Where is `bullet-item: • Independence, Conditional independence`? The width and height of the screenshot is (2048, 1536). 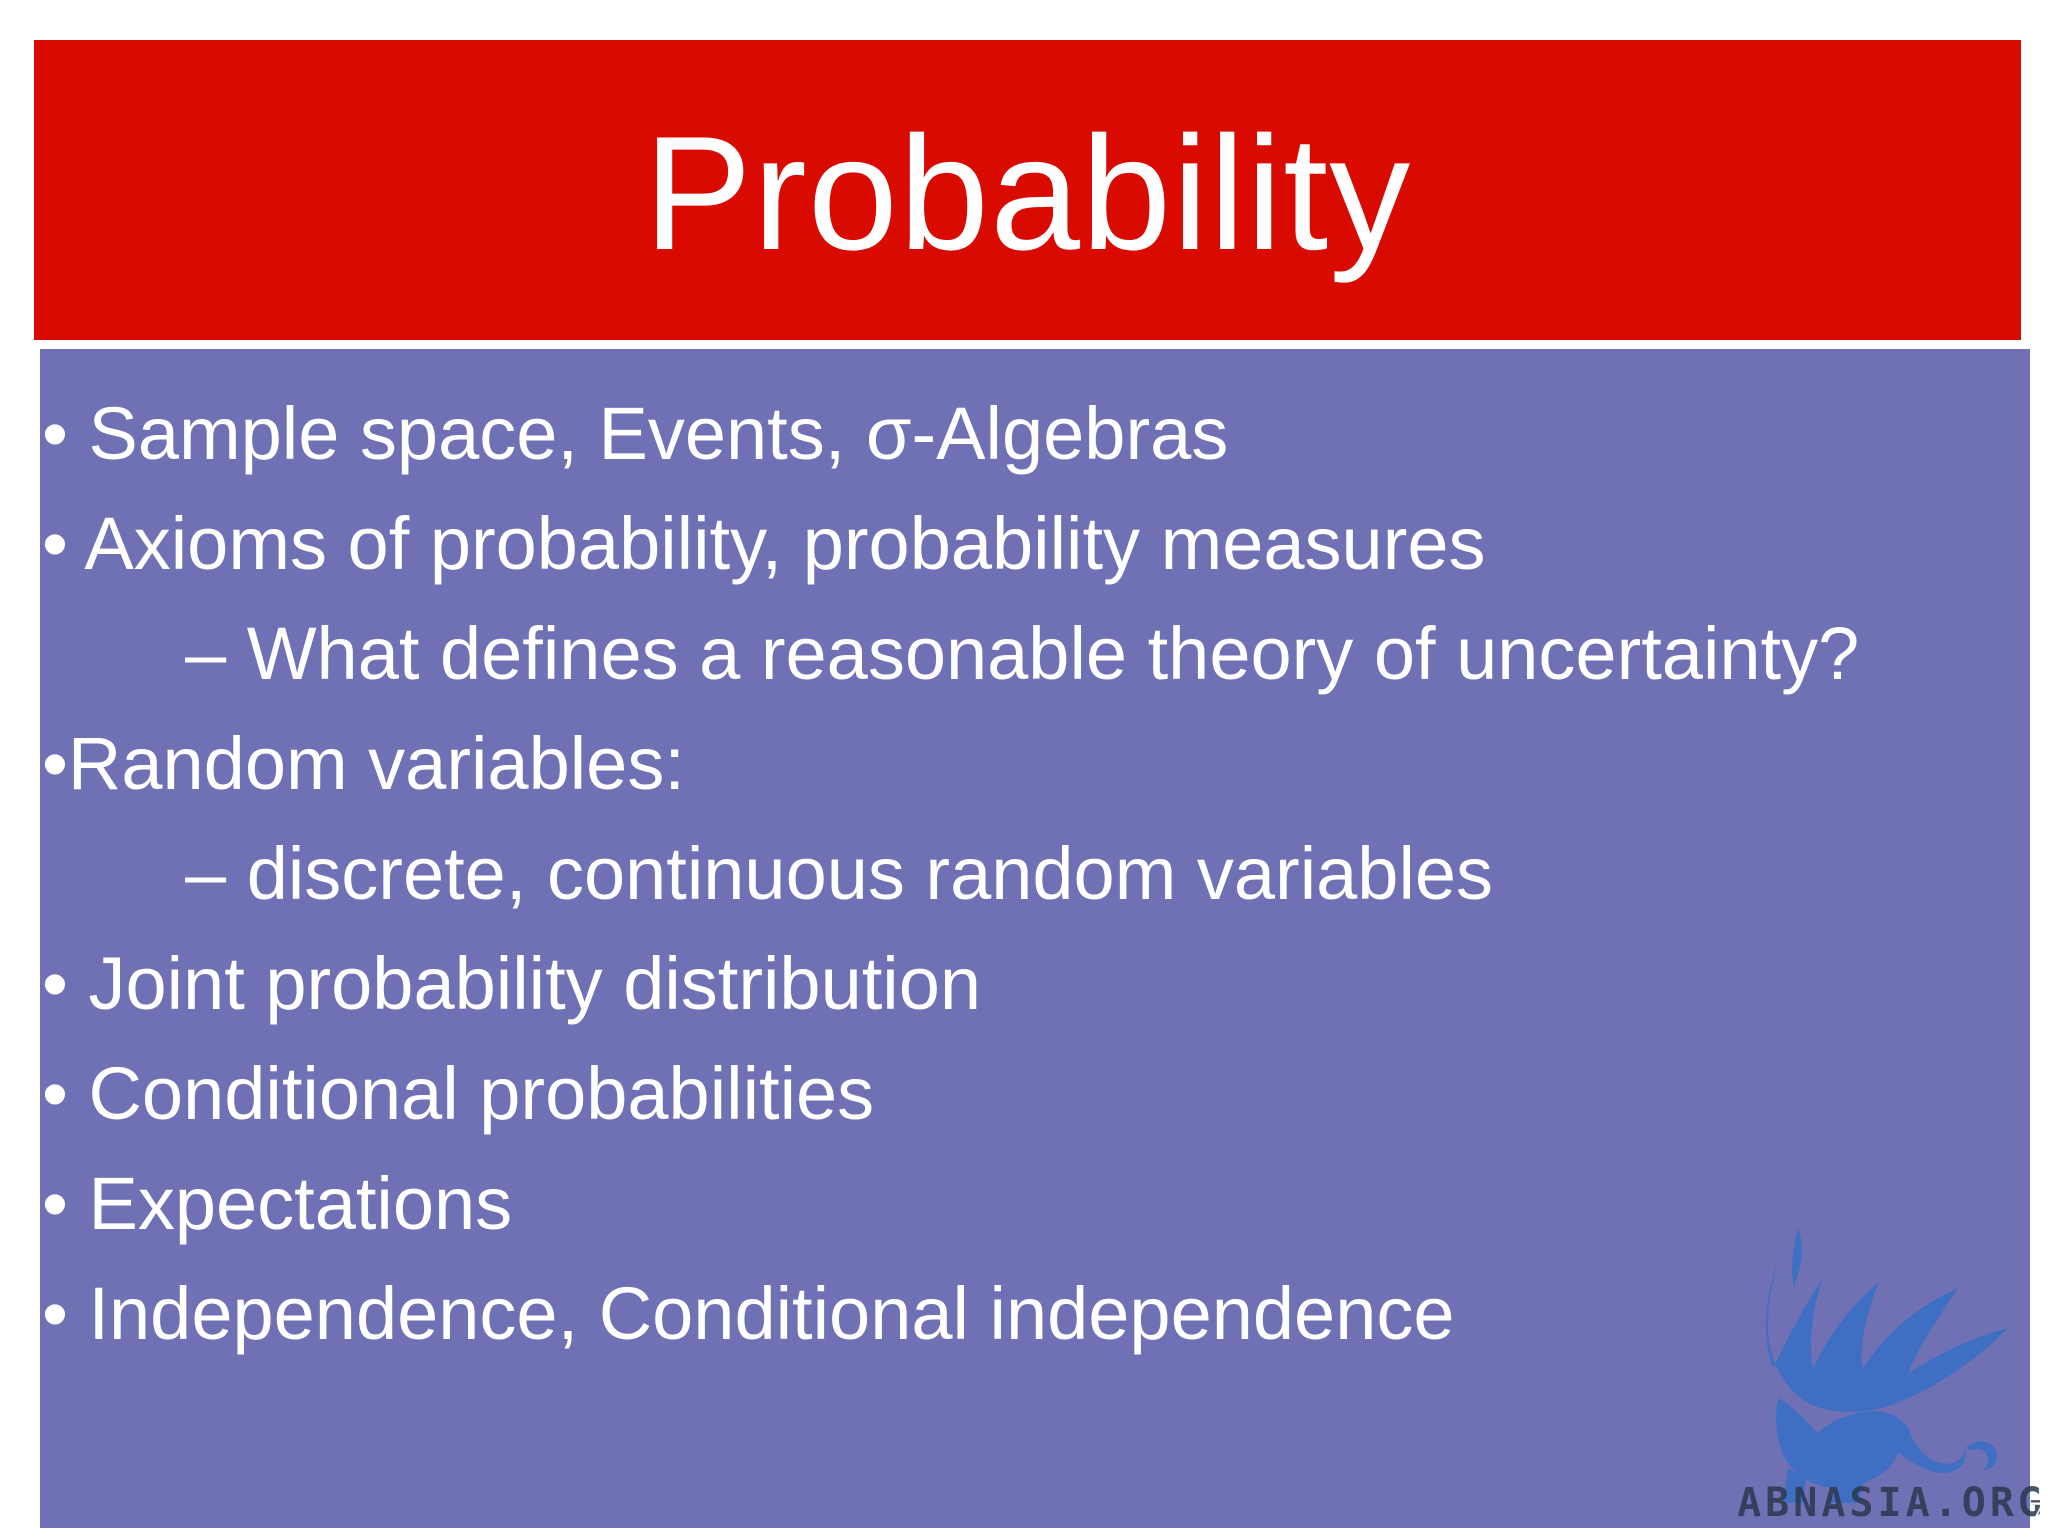
bullet-item: • Independence, Conditional independence is located at coordinates (748, 1313).